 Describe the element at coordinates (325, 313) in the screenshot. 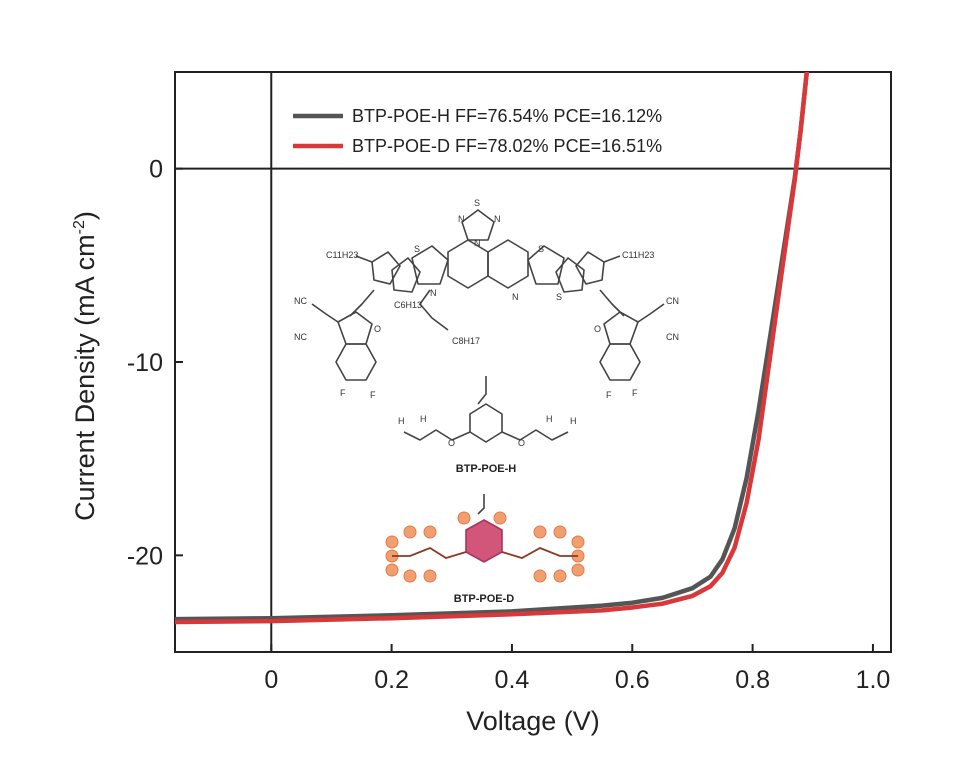

I see `dicyano-left` at that location.